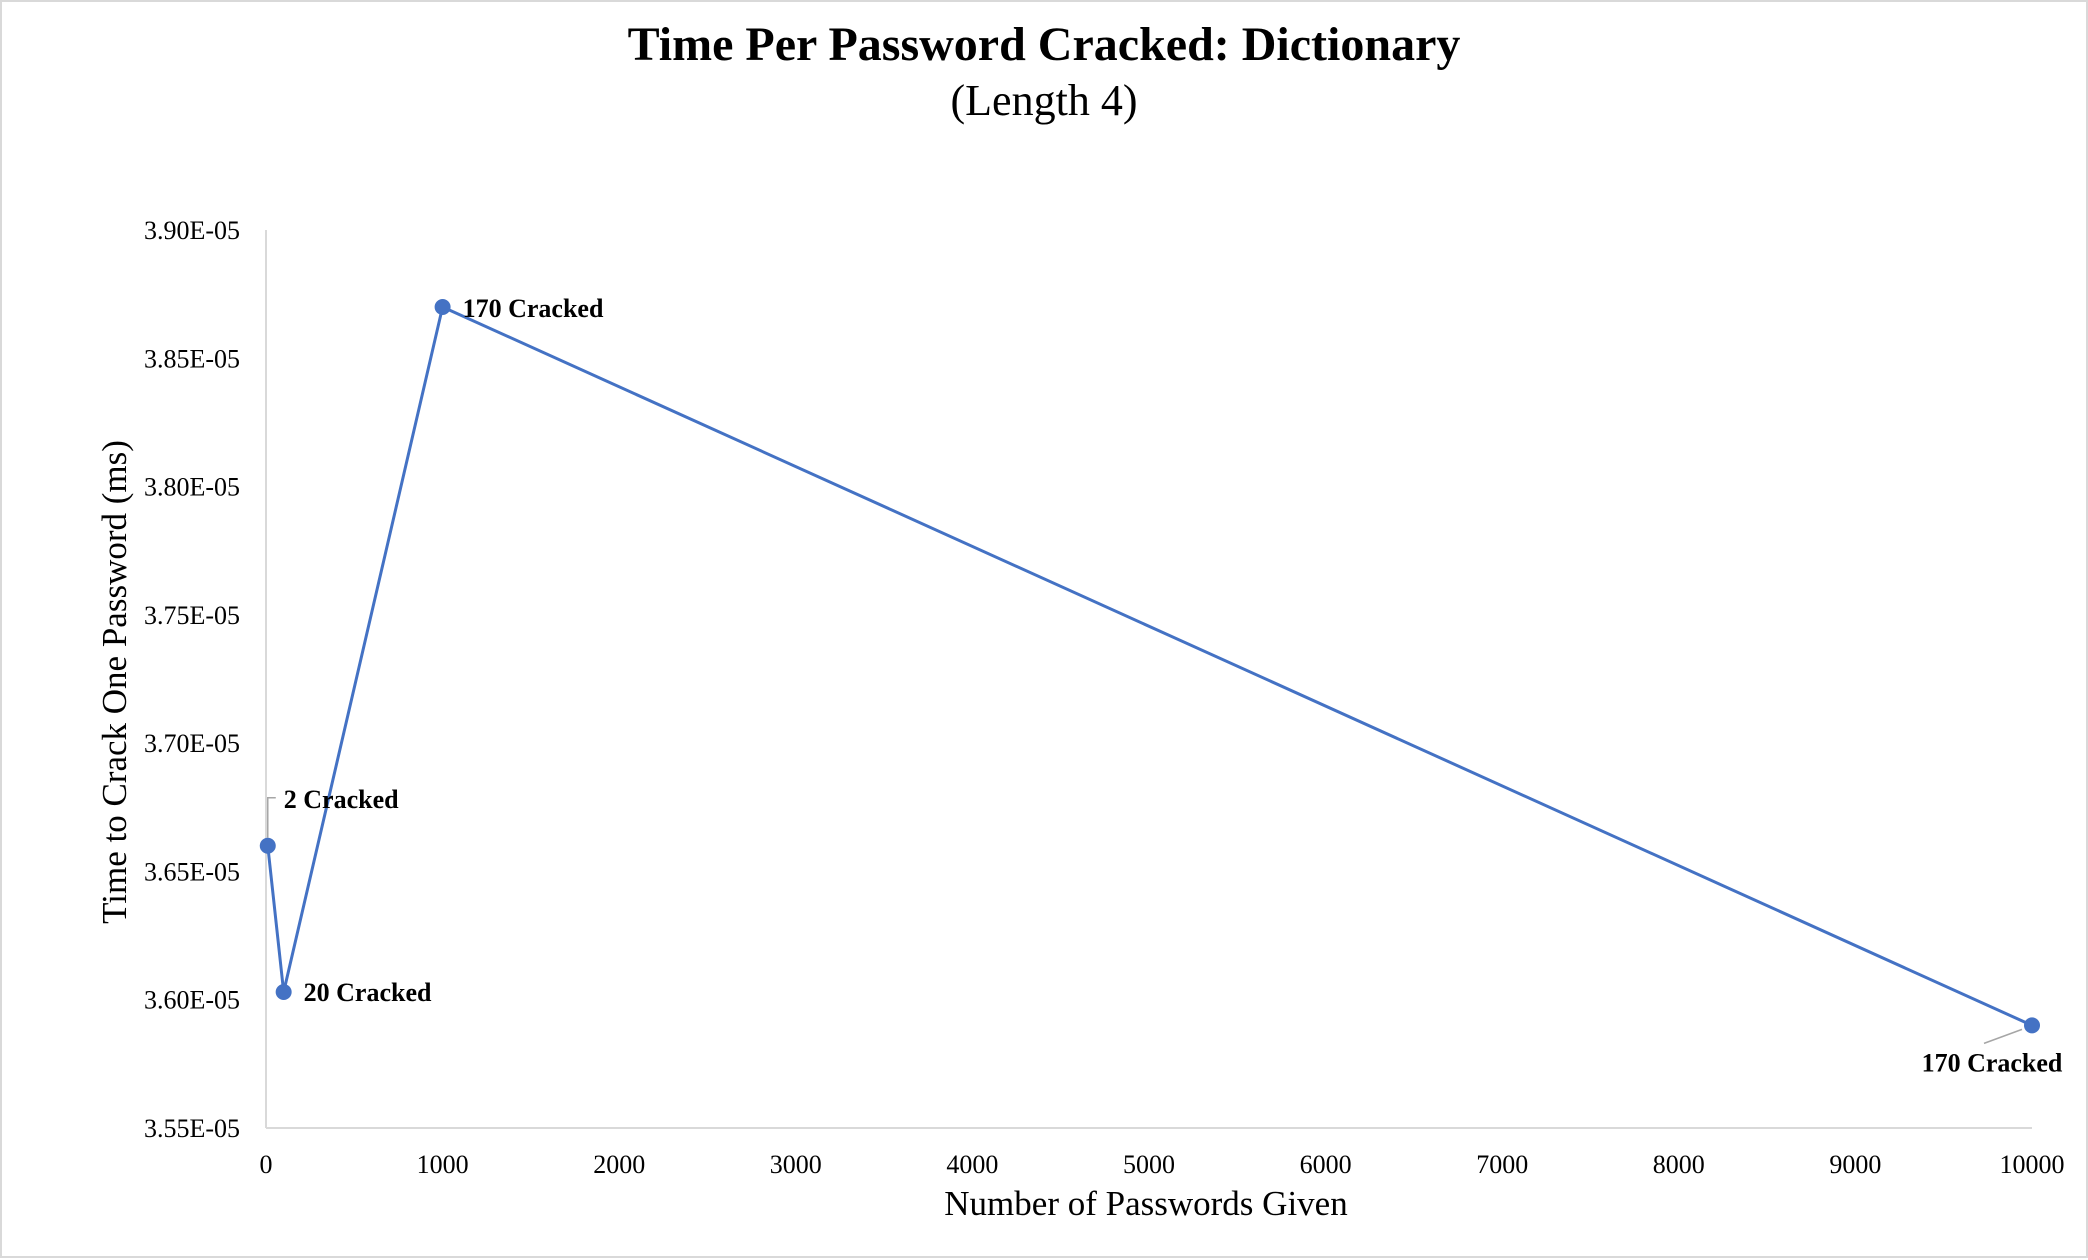  What do you see at coordinates (1502, 1164) in the screenshot?
I see `x-tick-label: 7000` at bounding box center [1502, 1164].